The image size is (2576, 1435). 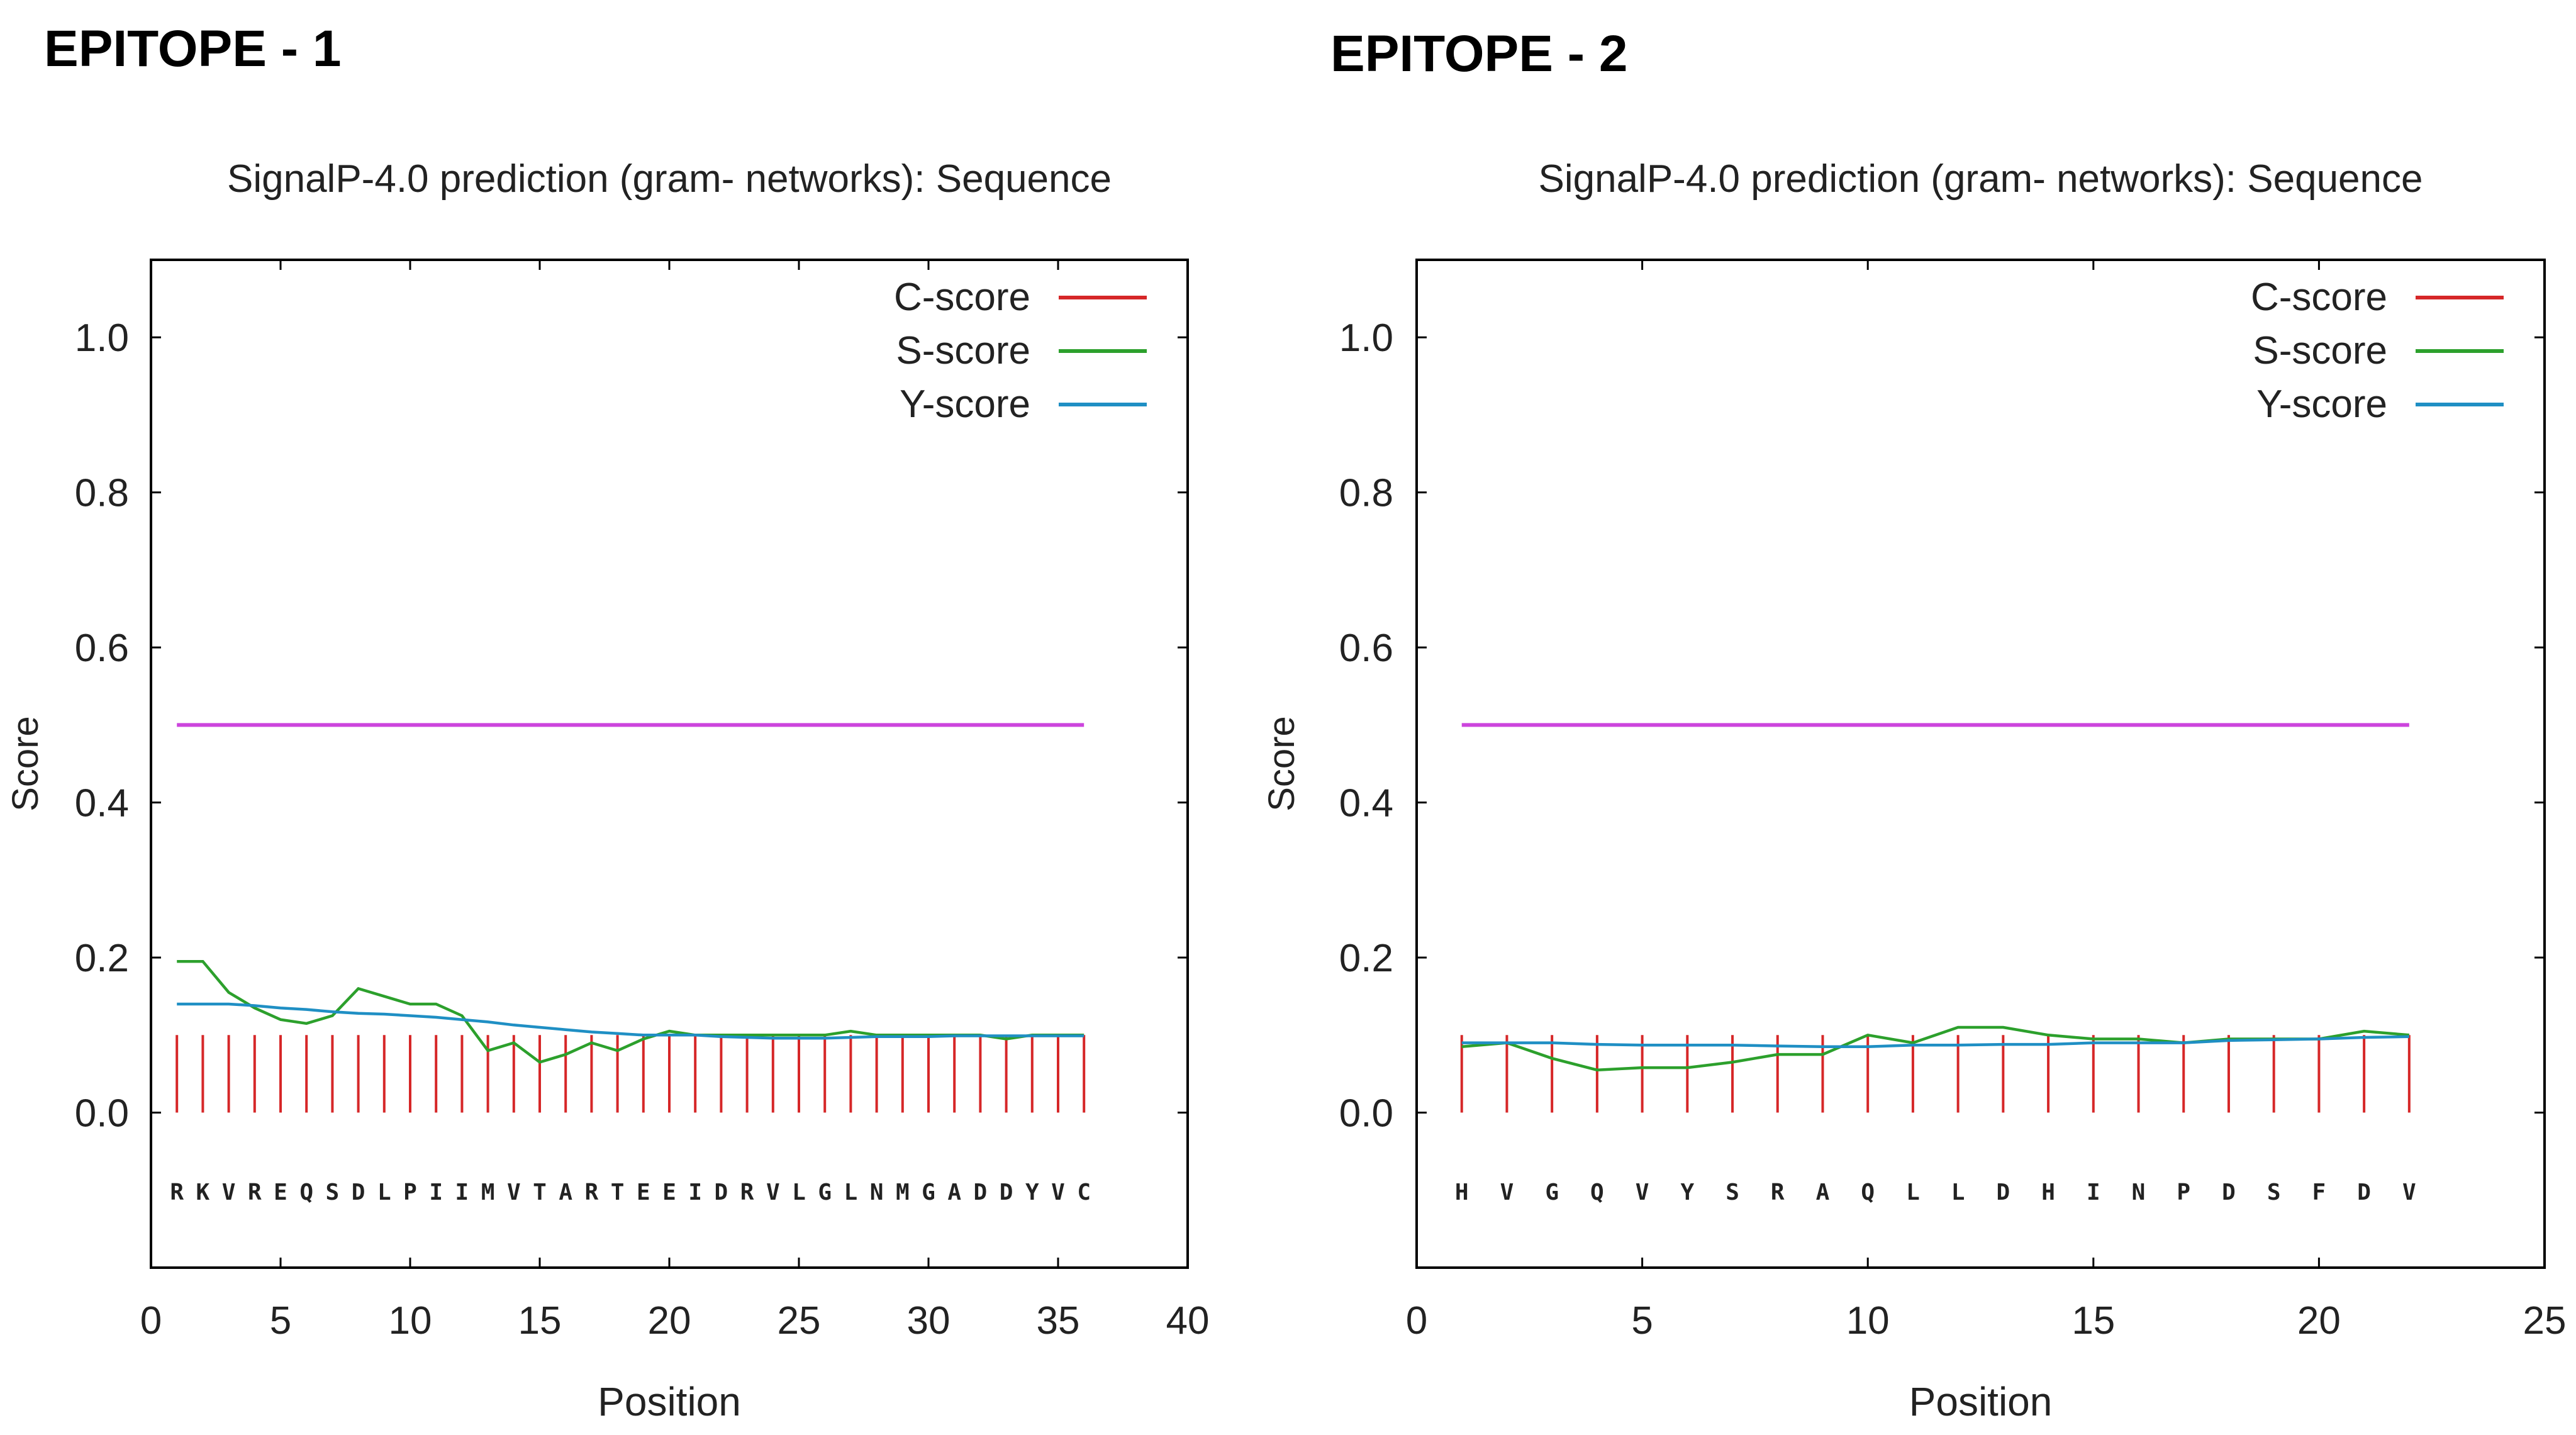 I want to click on y-tick-label: 1.0, so click(x=102, y=338).